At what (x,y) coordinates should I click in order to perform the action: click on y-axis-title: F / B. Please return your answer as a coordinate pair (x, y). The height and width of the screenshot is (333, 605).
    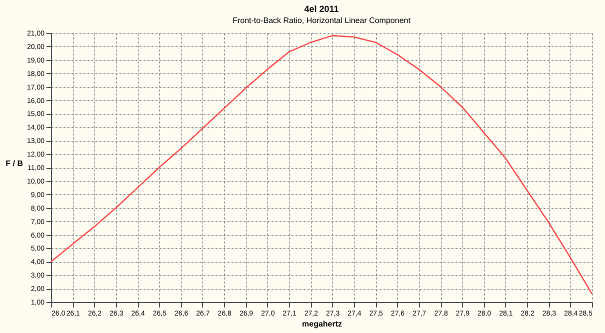
    Looking at the image, I should click on (15, 163).